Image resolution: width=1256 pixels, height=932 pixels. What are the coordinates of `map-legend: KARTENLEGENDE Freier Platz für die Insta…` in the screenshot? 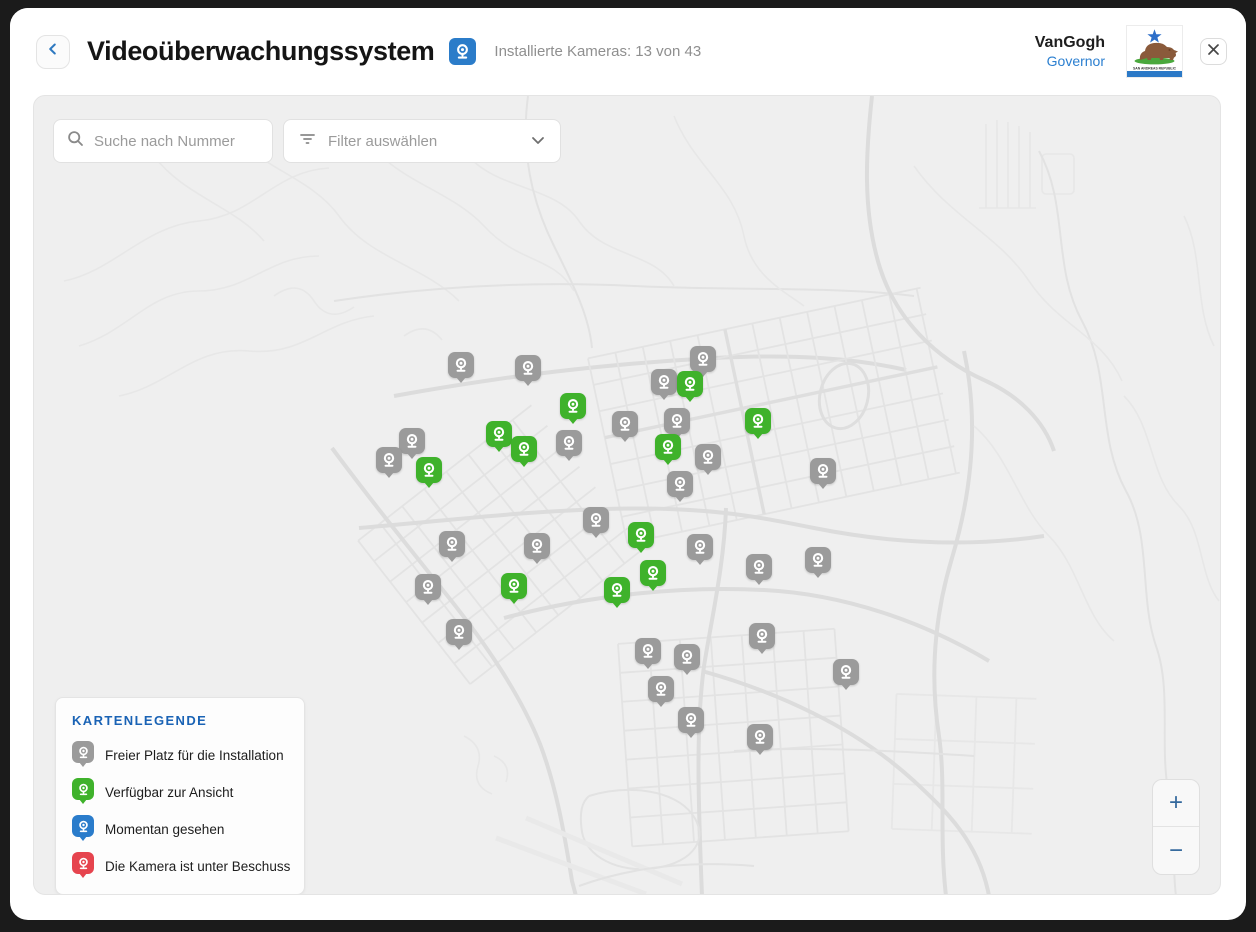 It's located at (180, 795).